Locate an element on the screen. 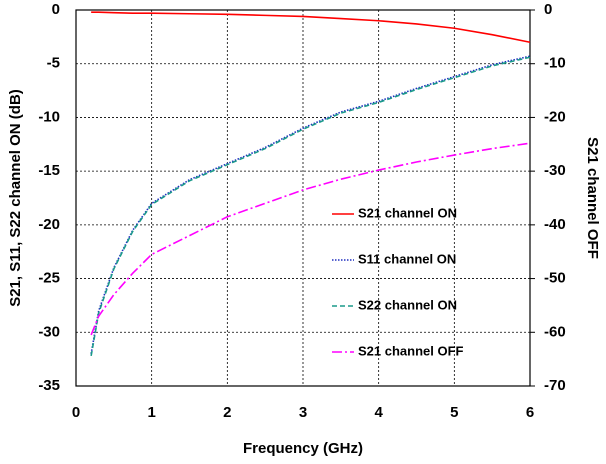 The height and width of the screenshot is (464, 606). y2-tick-label: -60 is located at coordinates (555, 331).